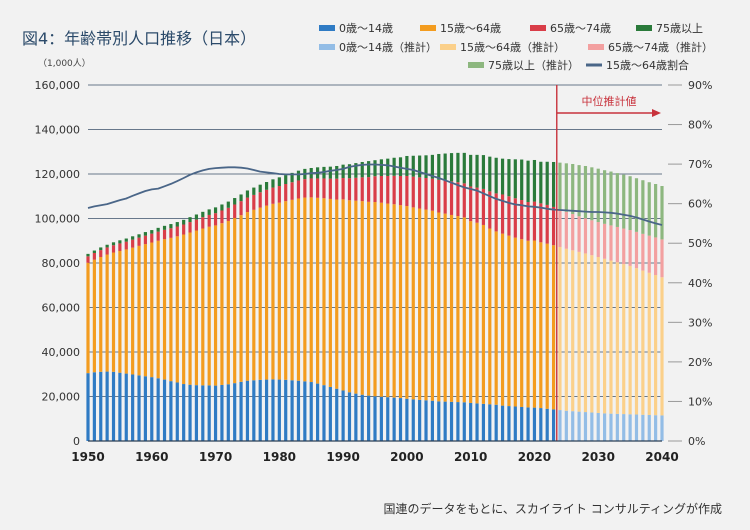  I want to click on bar-1988-s2, so click(330, 188).